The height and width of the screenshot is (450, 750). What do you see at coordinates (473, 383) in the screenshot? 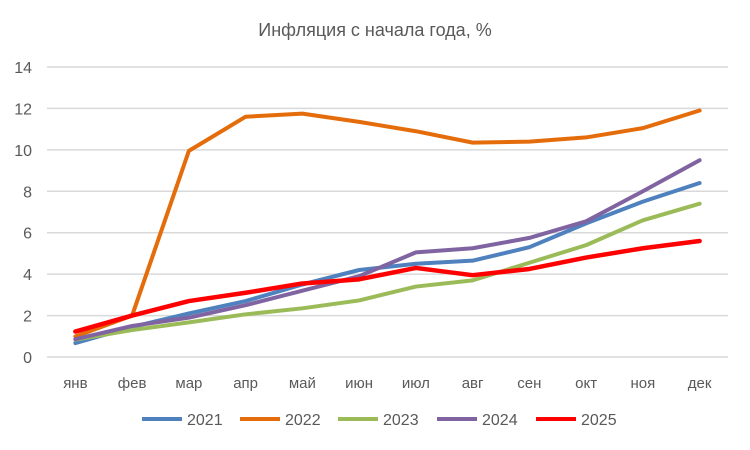
I see `x-tick-label: авг` at bounding box center [473, 383].